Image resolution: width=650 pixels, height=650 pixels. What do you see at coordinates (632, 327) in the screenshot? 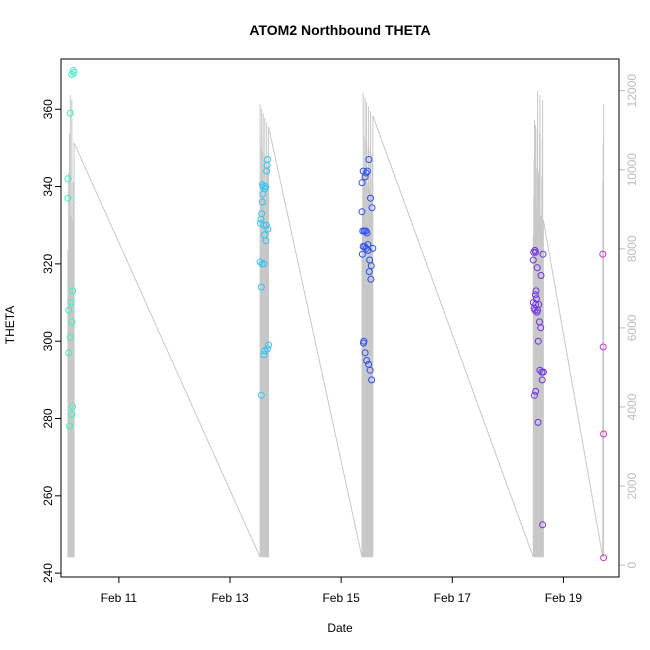
I see `y2-tick-label: 6000` at bounding box center [632, 327].